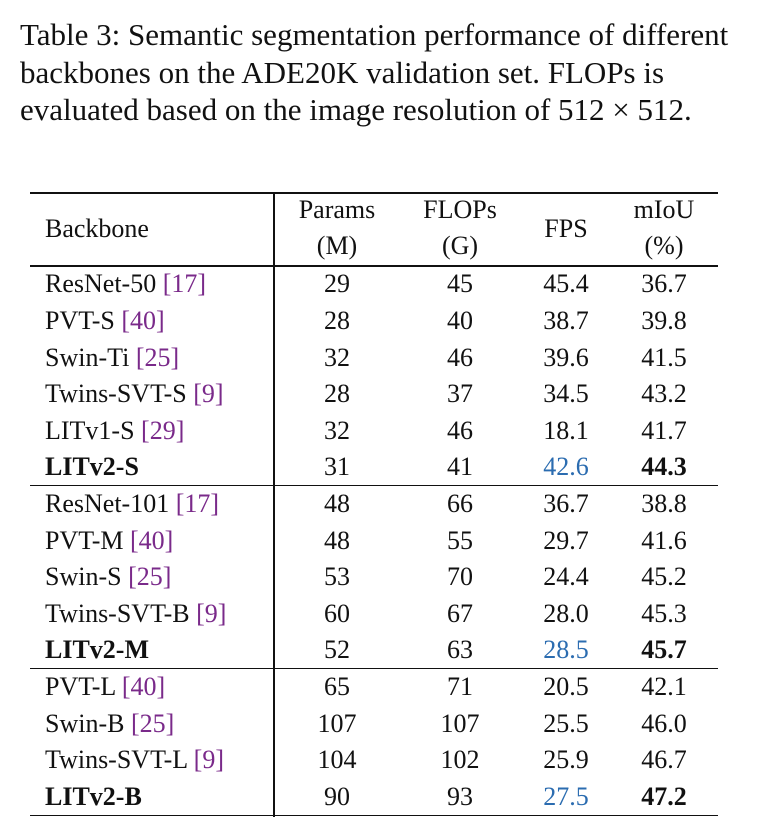  I want to click on table-cell: 63, so click(460, 650).